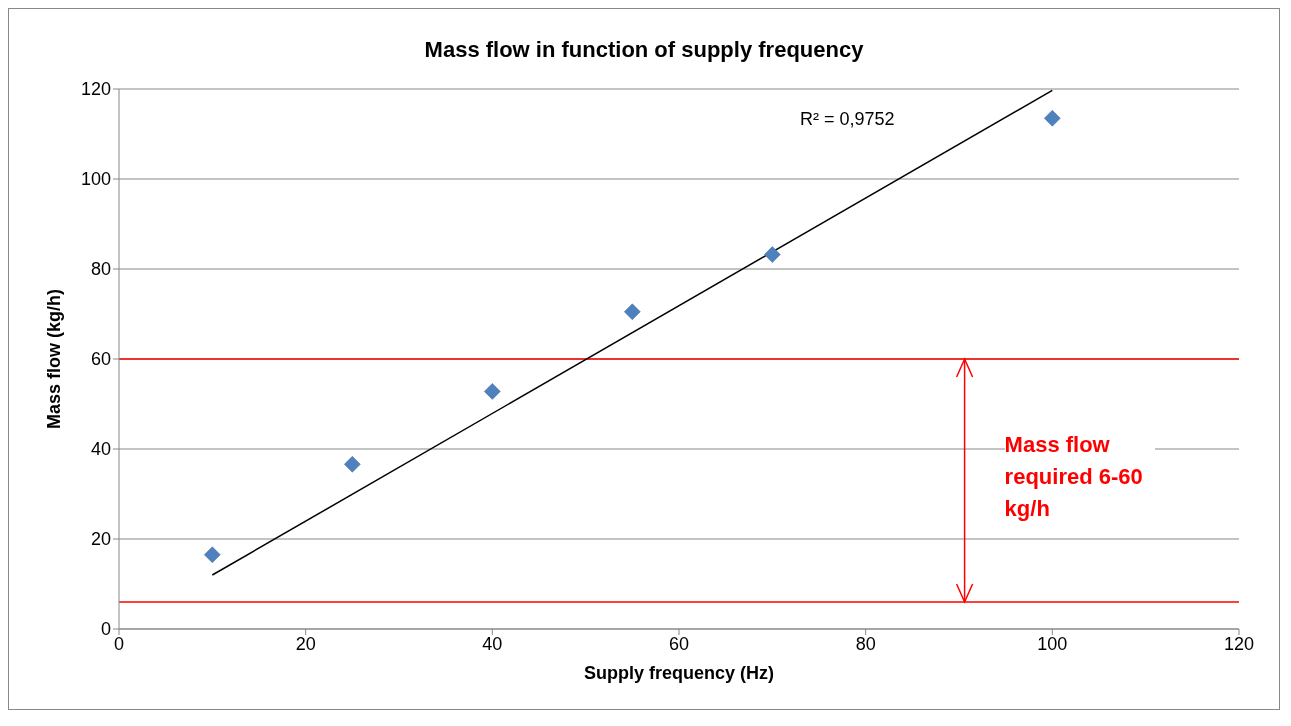  I want to click on ref-line-label: Mass flow required 6-60 kg/h, so click(1079, 476).